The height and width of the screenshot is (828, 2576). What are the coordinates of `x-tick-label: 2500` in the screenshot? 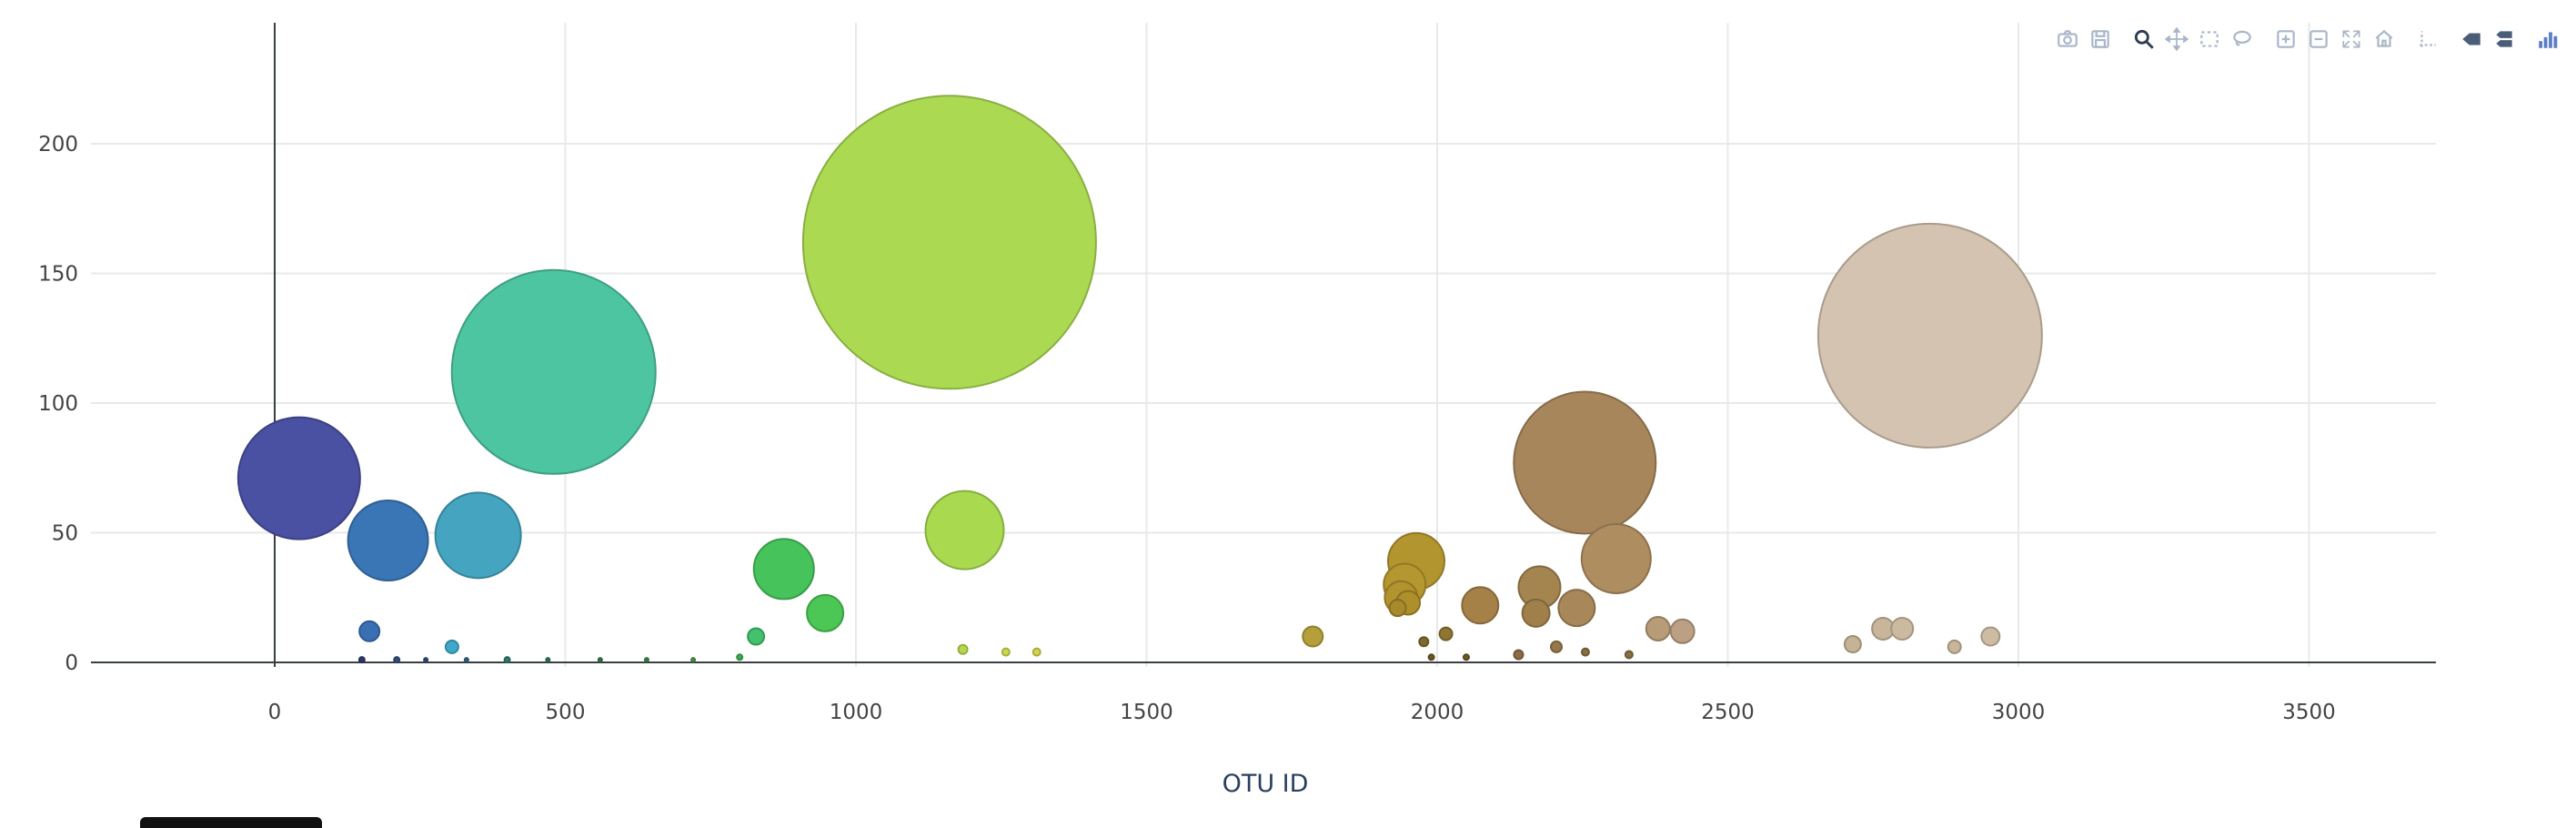 It's located at (1728, 712).